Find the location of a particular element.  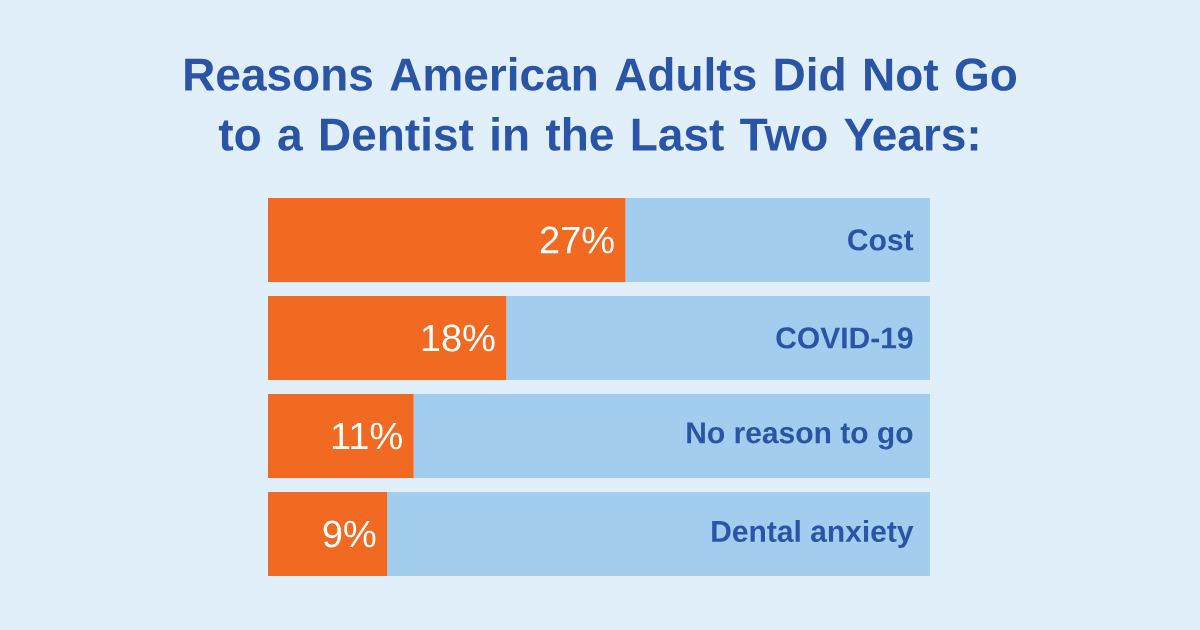

chart-title: Reasons American Adults Did Not Go to a Dentist in the Last Two Years: is located at coordinates (601, 104).